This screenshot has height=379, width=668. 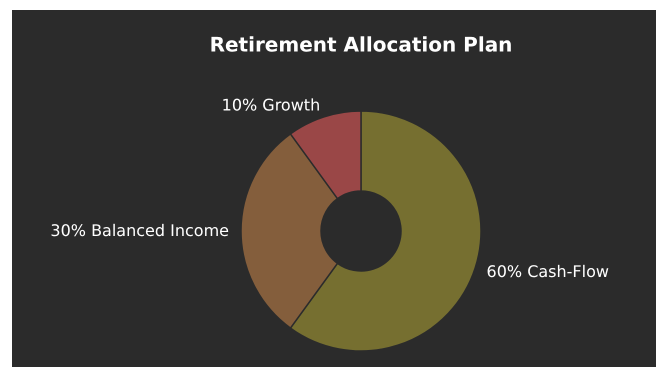 I want to click on slice-label: 30% Balanced Income, so click(x=139, y=230).